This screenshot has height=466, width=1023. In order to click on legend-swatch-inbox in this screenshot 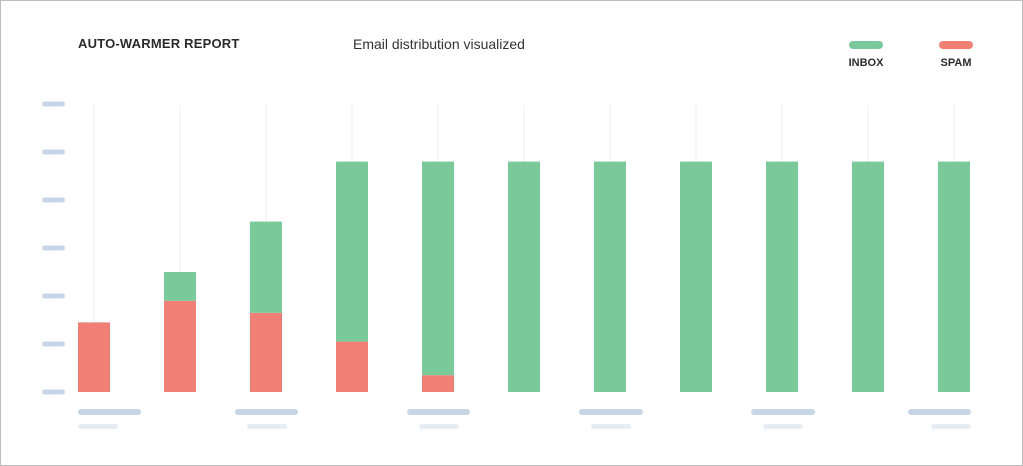, I will do `click(866, 45)`.